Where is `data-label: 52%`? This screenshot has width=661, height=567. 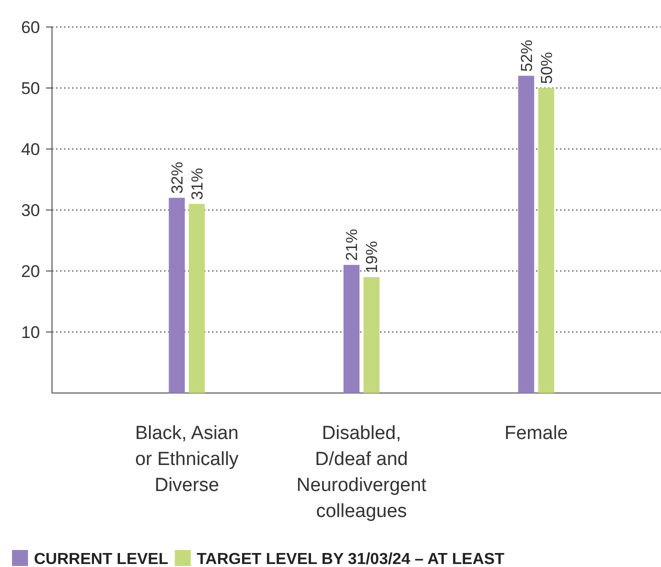
data-label: 52% is located at coordinates (527, 56).